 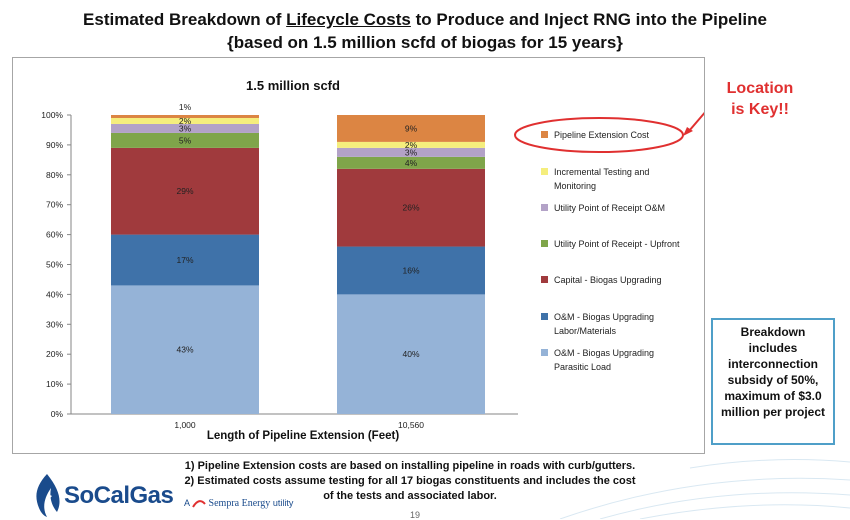 What do you see at coordinates (696, 121) in the screenshot?
I see `callout-arrow-line` at bounding box center [696, 121].